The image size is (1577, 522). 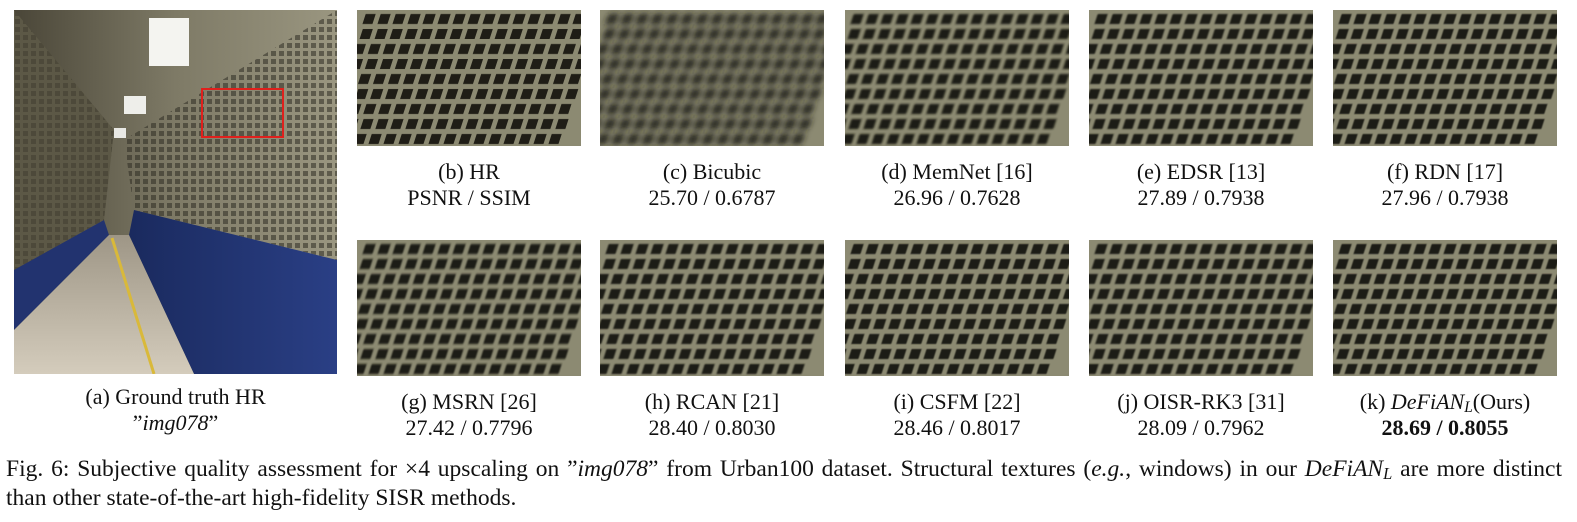 I want to click on panel-label: (b) HR, so click(x=469, y=171).